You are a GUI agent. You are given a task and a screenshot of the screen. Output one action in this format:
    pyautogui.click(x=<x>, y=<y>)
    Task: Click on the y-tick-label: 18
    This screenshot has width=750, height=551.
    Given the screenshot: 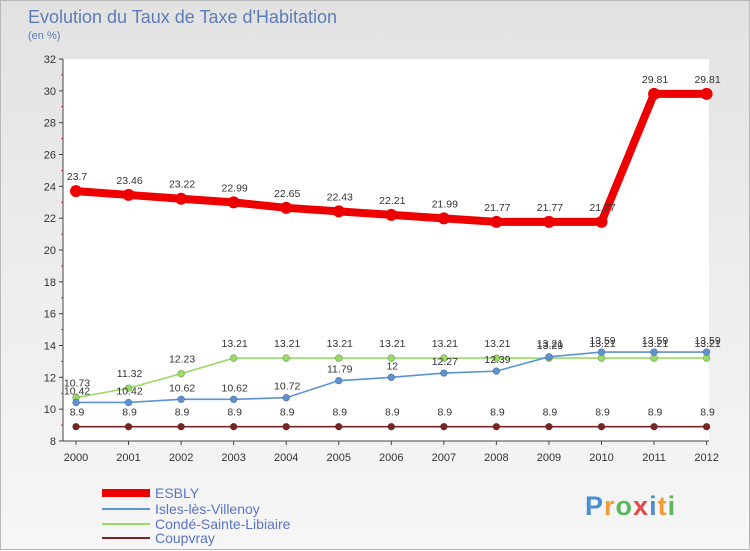 What is the action you would take?
    pyautogui.click(x=50, y=283)
    